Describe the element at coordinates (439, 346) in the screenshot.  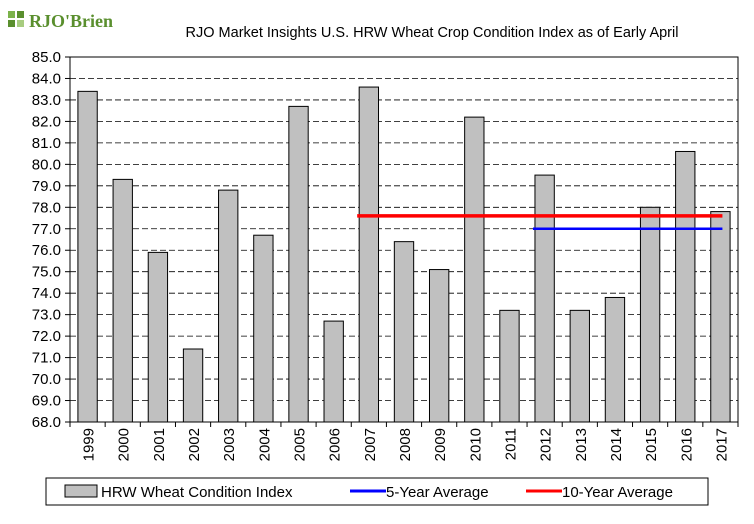
I see `bar-2009` at that location.